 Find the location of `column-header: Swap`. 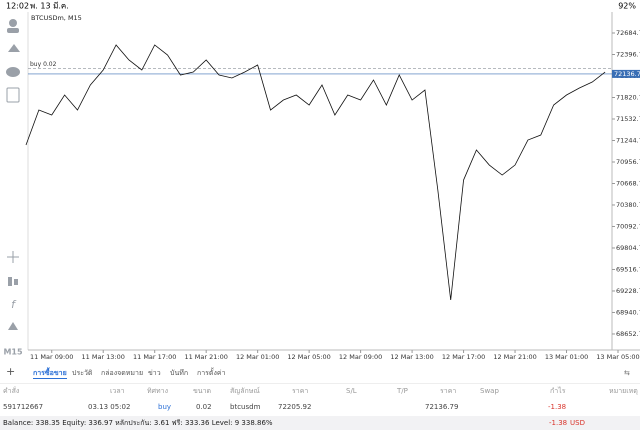

column-header: Swap is located at coordinates (489, 391).